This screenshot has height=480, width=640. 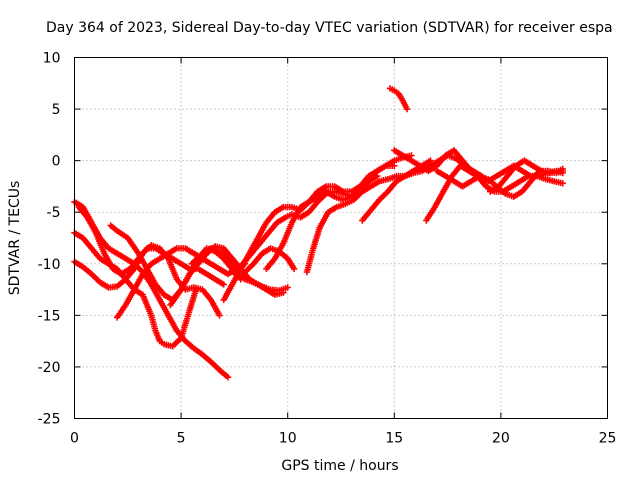 I want to click on x-tick-label: 10, so click(x=288, y=439).